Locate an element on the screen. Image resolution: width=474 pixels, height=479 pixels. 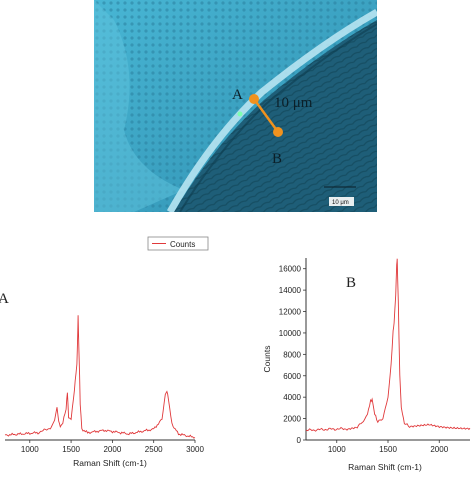
legend-box is located at coordinates (178, 243).